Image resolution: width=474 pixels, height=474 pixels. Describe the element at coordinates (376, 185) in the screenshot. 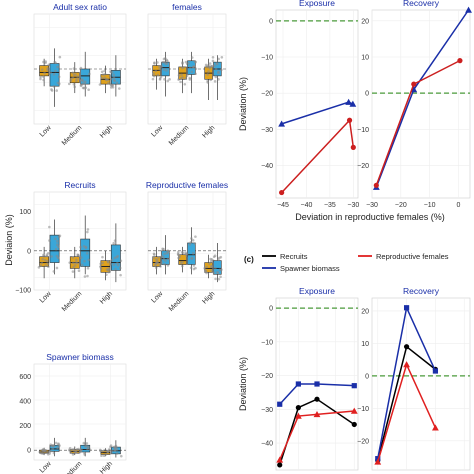

I see `recovery-top-series-marker` at that location.